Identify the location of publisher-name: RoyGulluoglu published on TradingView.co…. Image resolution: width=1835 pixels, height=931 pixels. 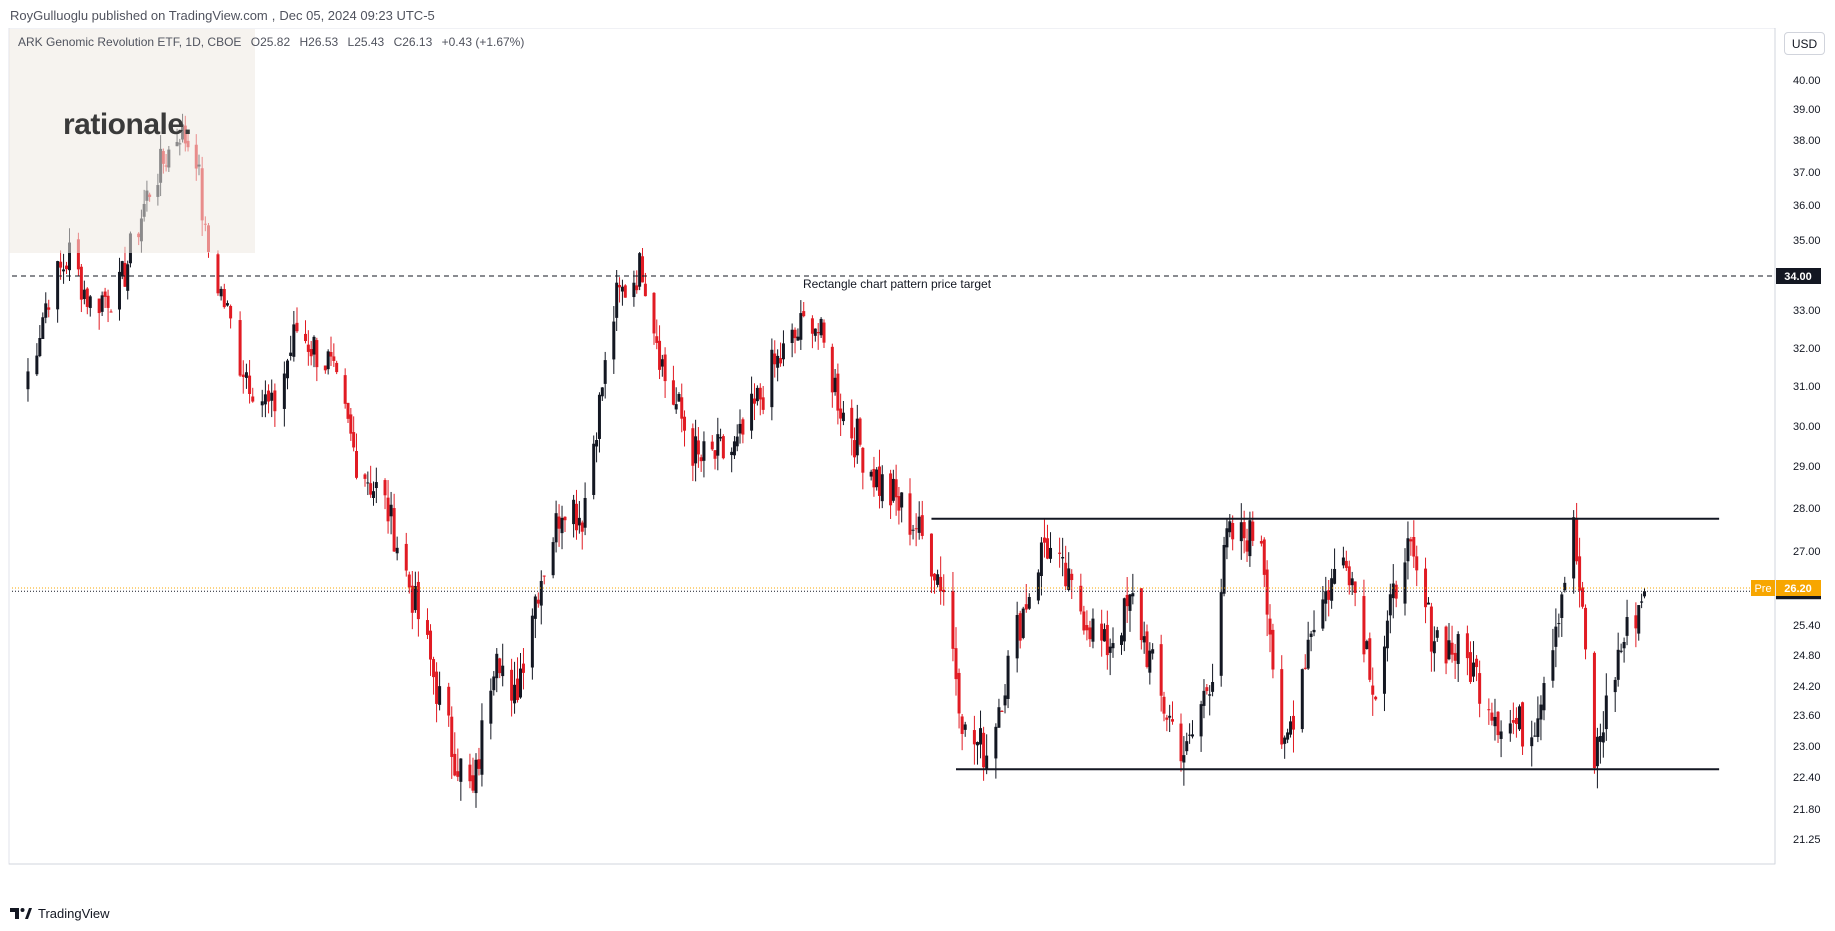
(139, 15).